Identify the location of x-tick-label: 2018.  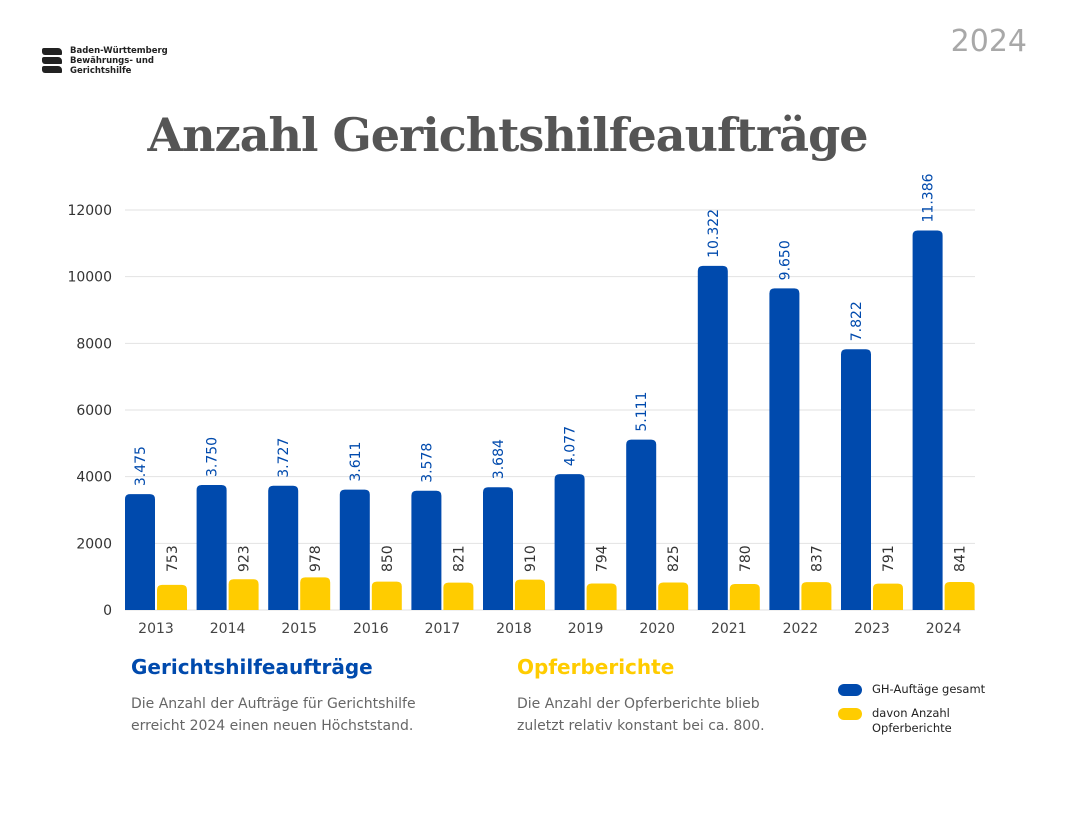
(514, 629).